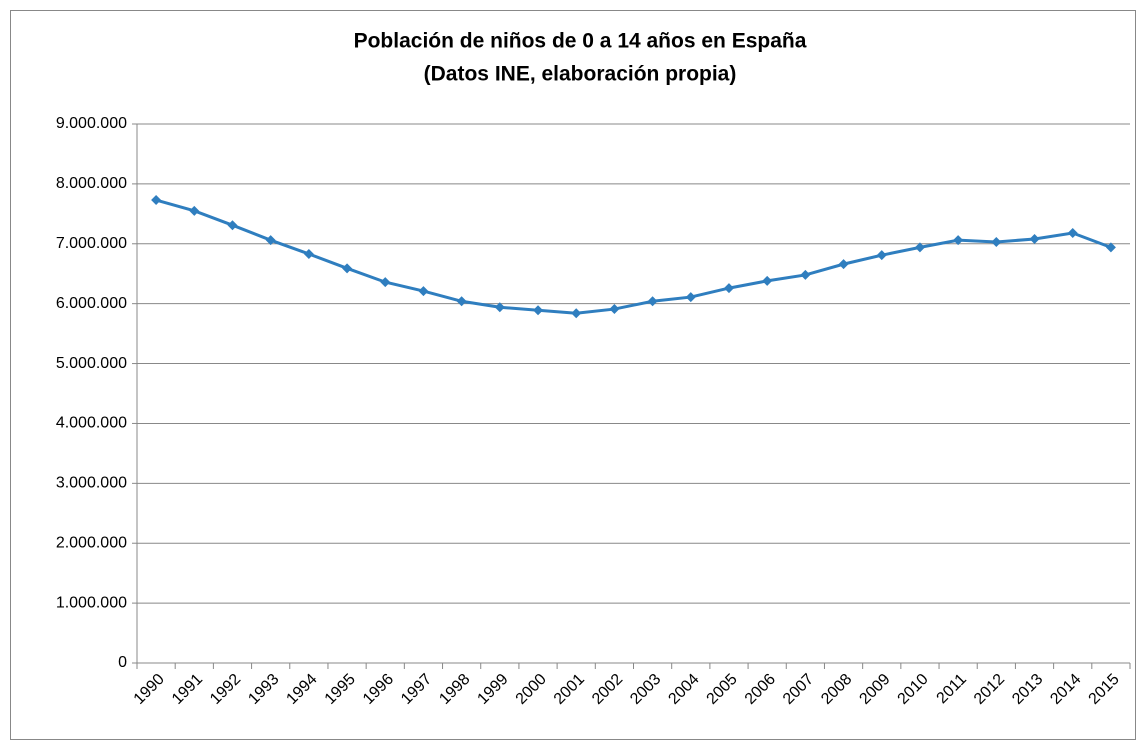  I want to click on series-line, so click(633, 256).